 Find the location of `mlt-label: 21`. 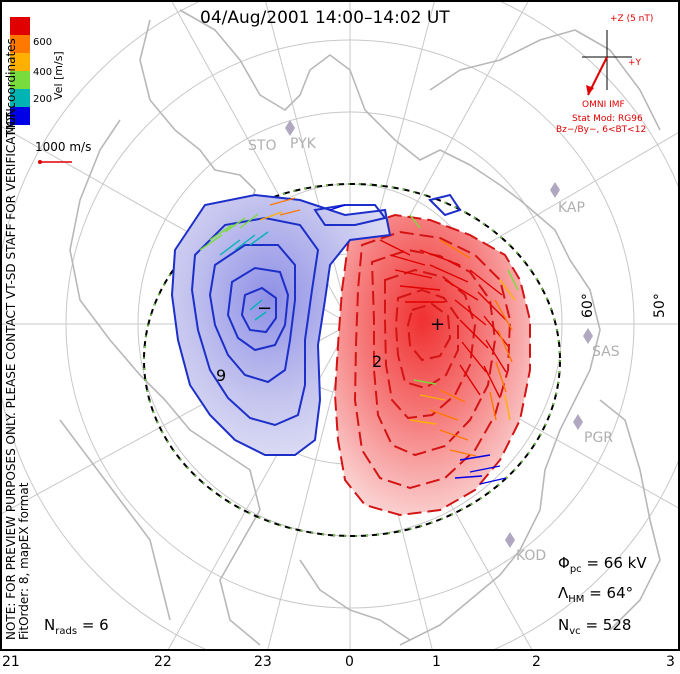

mlt-label: 21 is located at coordinates (11, 662).